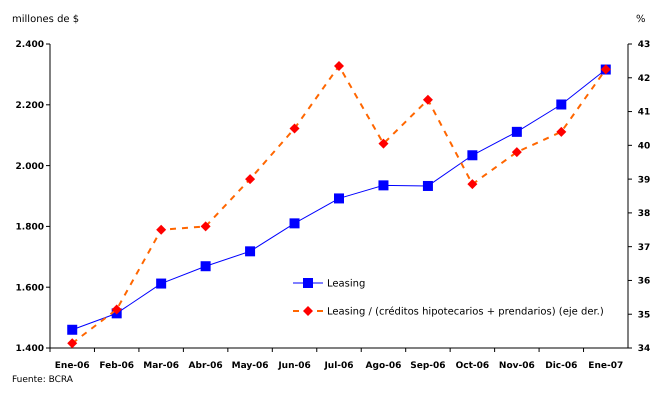  Describe the element at coordinates (644, 315) in the screenshot. I see `y2-tick-label: 35` at that location.